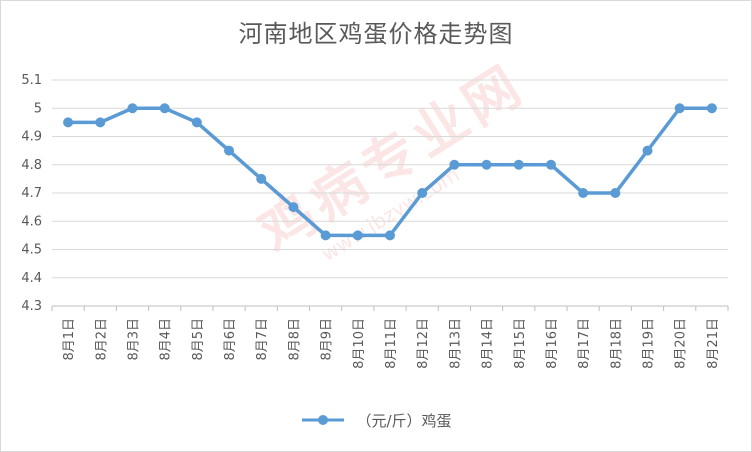 This screenshot has height=452, width=752. What do you see at coordinates (38, 108) in the screenshot?
I see `y-tick-label: 5` at bounding box center [38, 108].